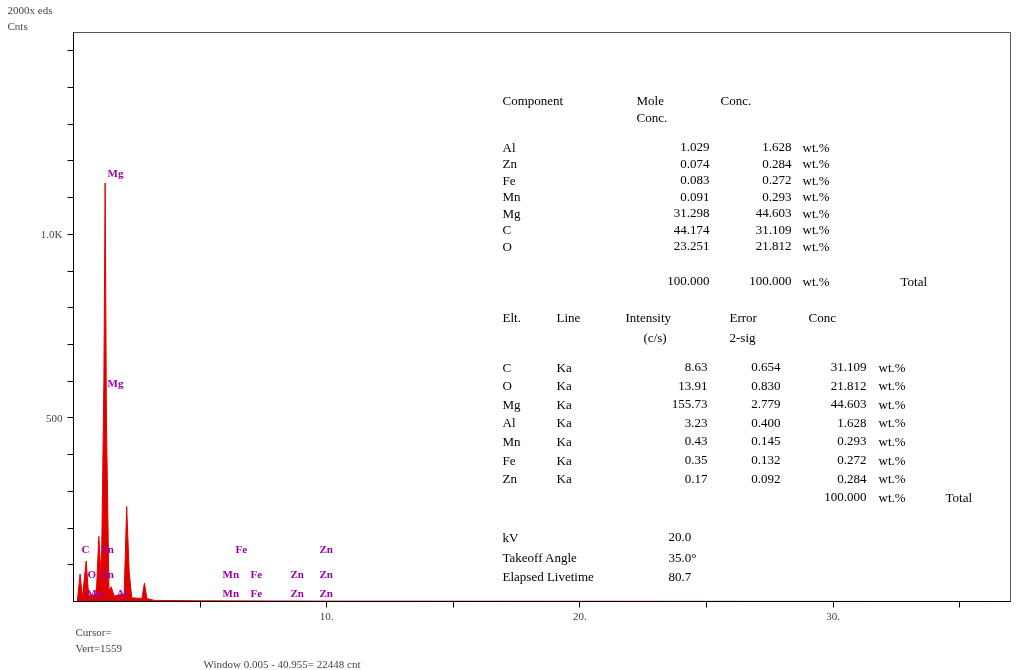 The height and width of the screenshot is (670, 1020). I want to click on y-tick-label: 500, so click(54, 417).